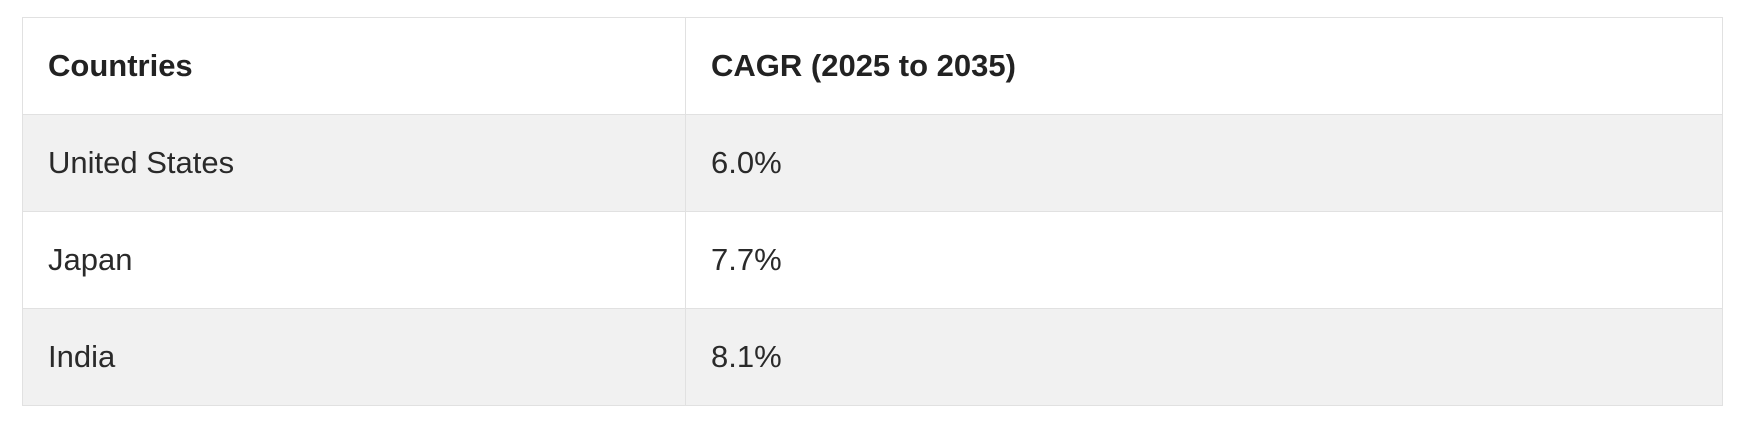  Describe the element at coordinates (354, 66) in the screenshot. I see `column-header-countries: Countries` at that location.